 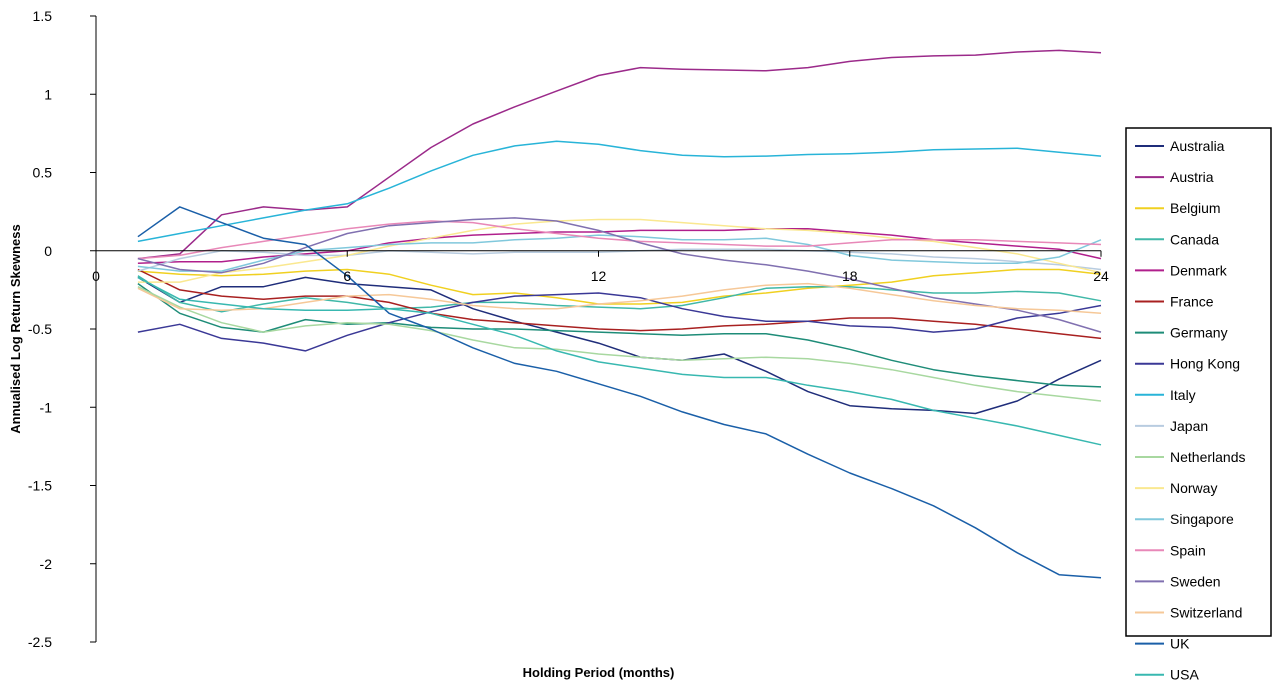 I want to click on legend-entry-label: USA, so click(x=1184, y=675).